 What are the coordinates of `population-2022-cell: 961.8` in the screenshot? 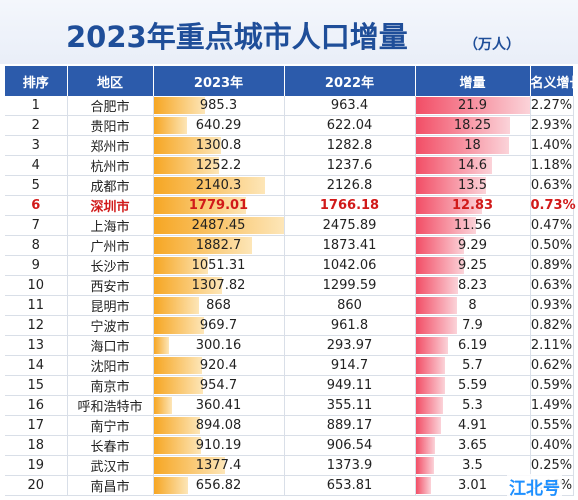 It's located at (350, 325).